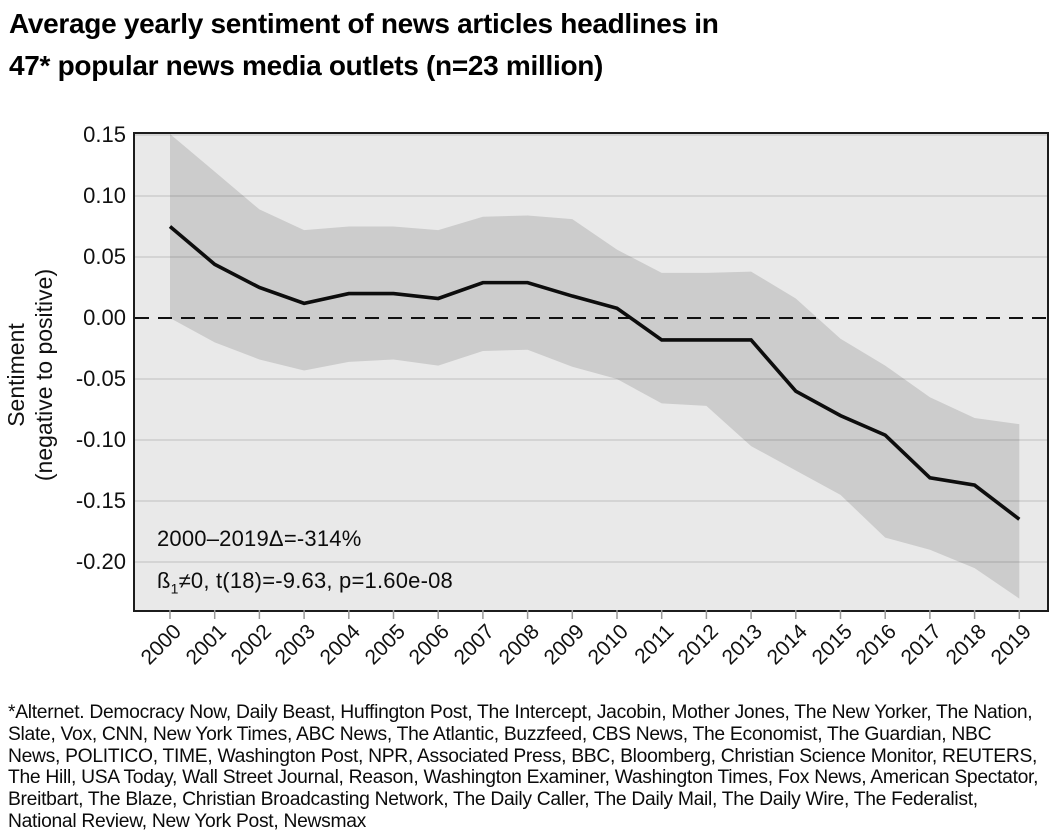 Image resolution: width=1051 pixels, height=833 pixels. I want to click on x-tick-label: 2002, so click(251, 645).